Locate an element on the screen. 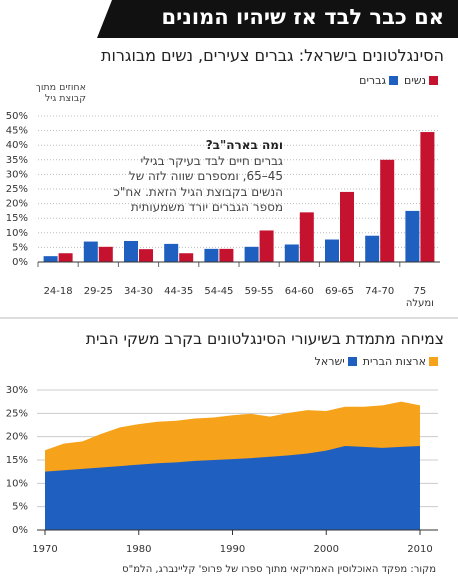 The width and height of the screenshot is (458, 581). x-tick-label: 54-45 is located at coordinates (219, 291).